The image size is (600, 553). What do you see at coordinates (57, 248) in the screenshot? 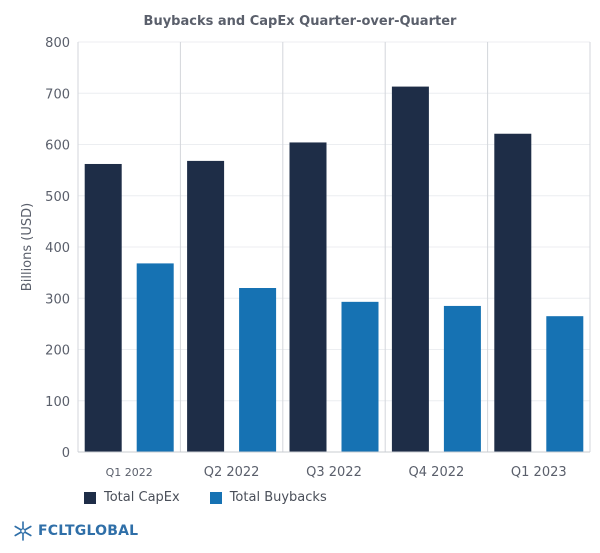
I see `y-tick-label: 400` at bounding box center [57, 248].